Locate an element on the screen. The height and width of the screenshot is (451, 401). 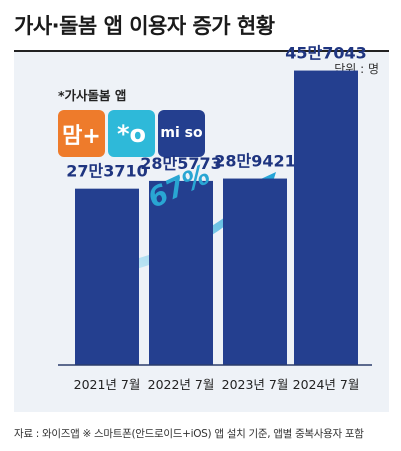
page-title: 가사·돌봄 앱 이용자 증가 현황 is located at coordinates (144, 26).